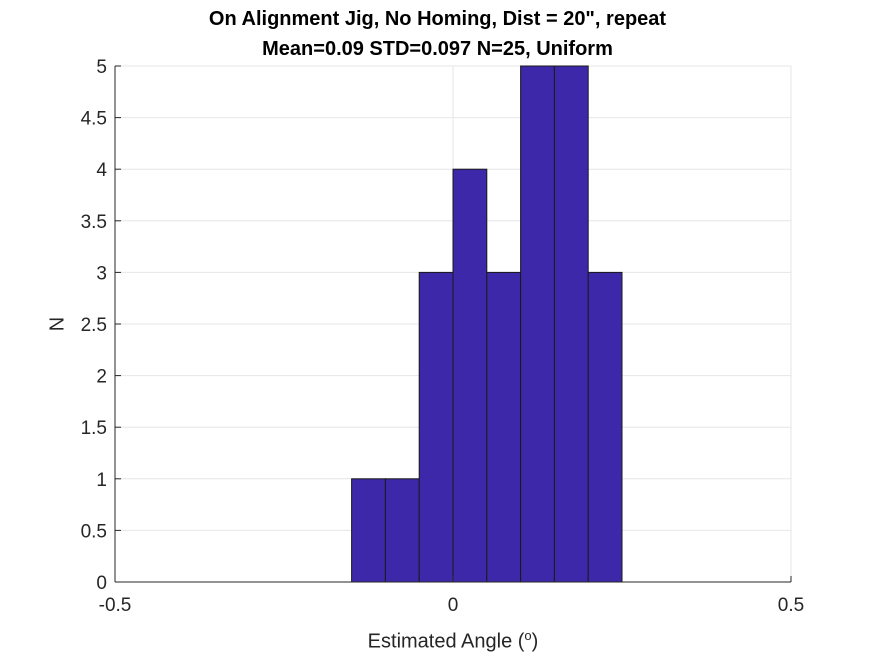 Image resolution: width=875 pixels, height=656 pixels. I want to click on x-tick-label: -0.5, so click(115, 605).